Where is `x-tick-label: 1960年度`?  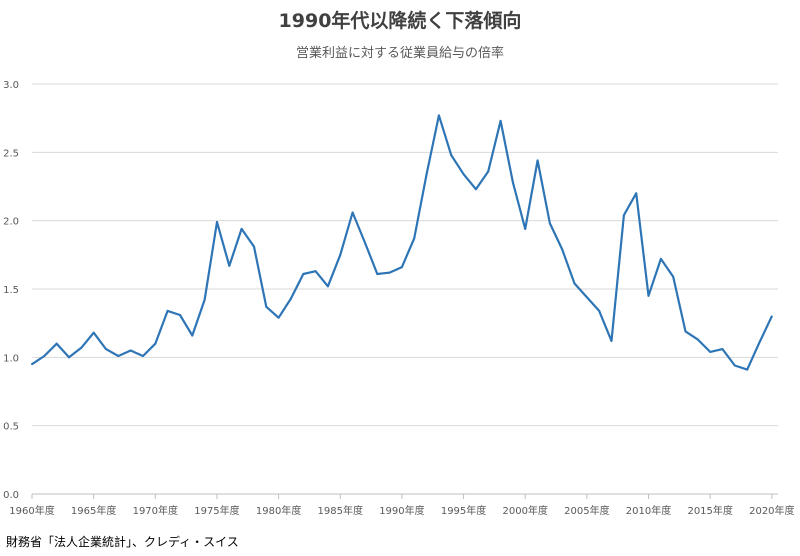 x-tick-label: 1960年度 is located at coordinates (31, 510).